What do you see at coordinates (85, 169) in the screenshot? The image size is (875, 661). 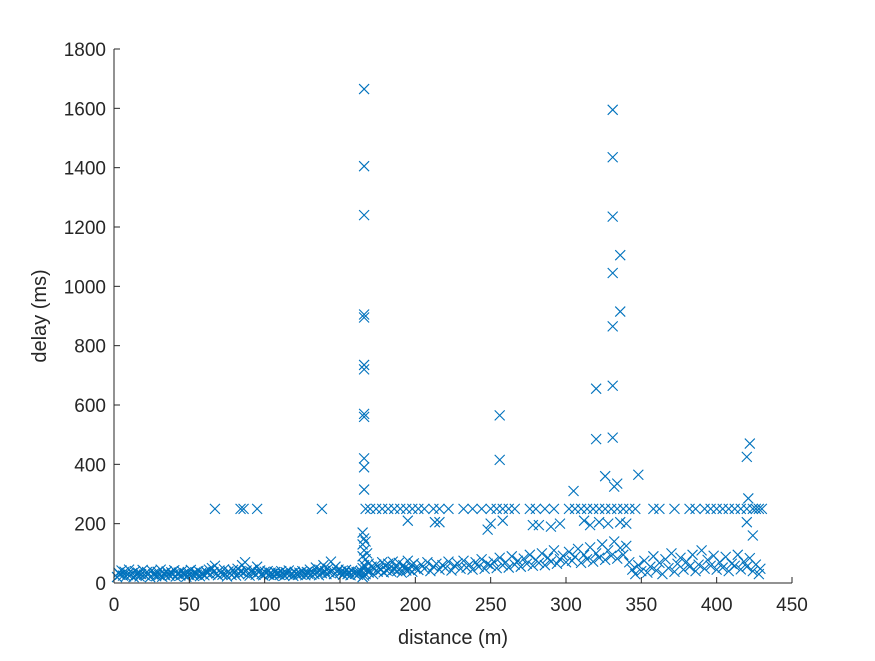 I see `y-tick-label: 1400` at bounding box center [85, 169].